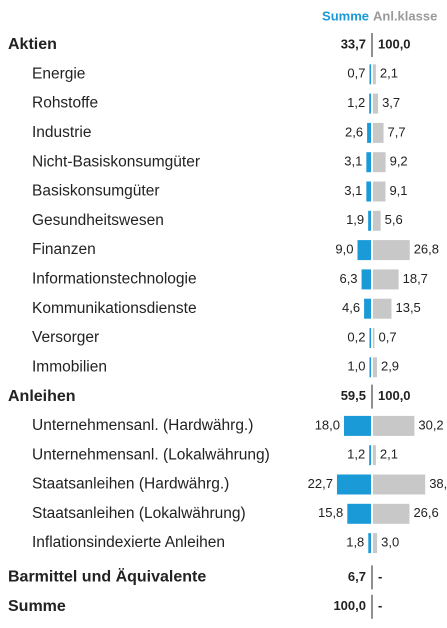 The width and height of the screenshot is (447, 628). Describe the element at coordinates (426, 249) in the screenshot. I see `anl-value: 26,8` at that location.